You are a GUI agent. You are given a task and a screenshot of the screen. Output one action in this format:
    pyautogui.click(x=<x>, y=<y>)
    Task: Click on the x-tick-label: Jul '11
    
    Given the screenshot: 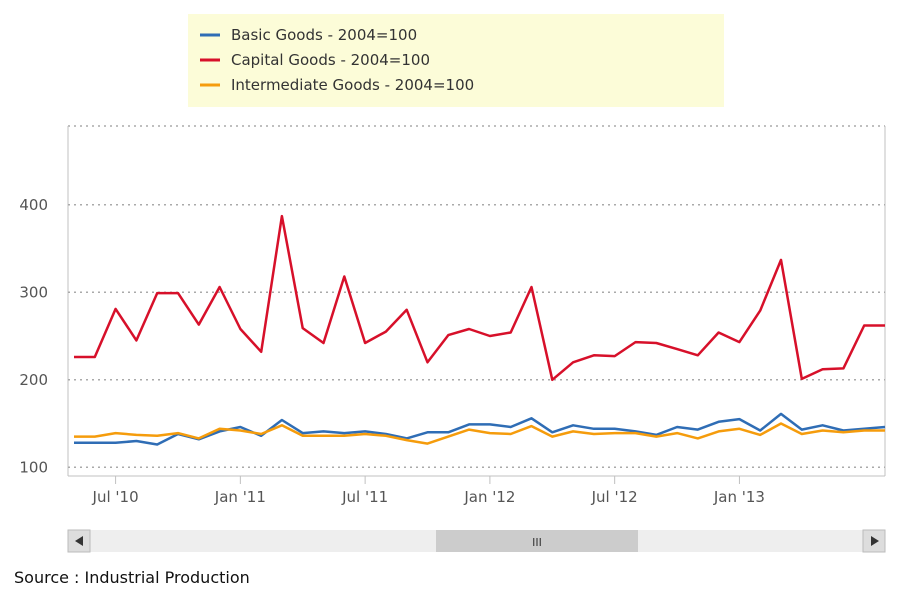 What is the action you would take?
    pyautogui.click(x=364, y=497)
    